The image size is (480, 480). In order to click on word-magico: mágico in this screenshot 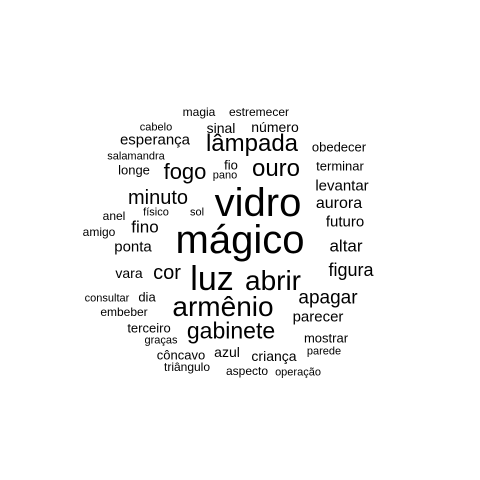, I will do `click(240, 240)`.